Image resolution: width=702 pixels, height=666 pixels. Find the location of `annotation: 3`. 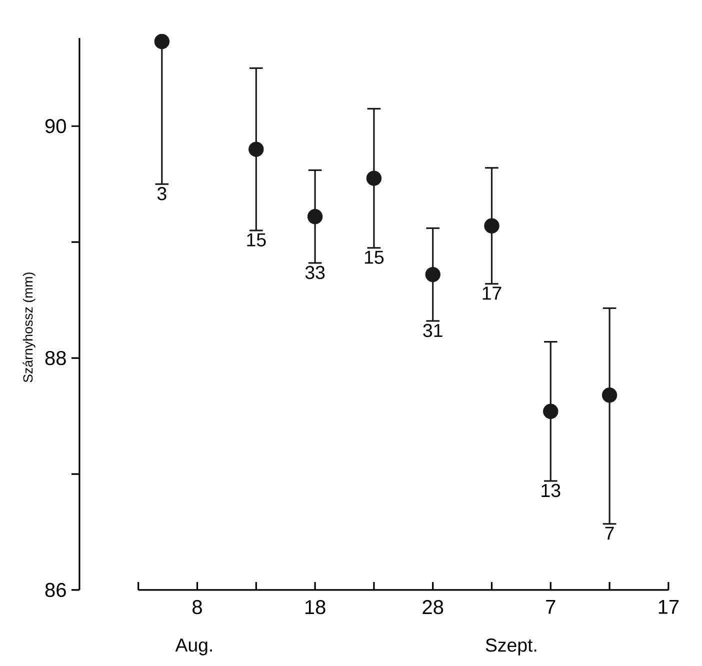

annotation: 3 is located at coordinates (161, 193).